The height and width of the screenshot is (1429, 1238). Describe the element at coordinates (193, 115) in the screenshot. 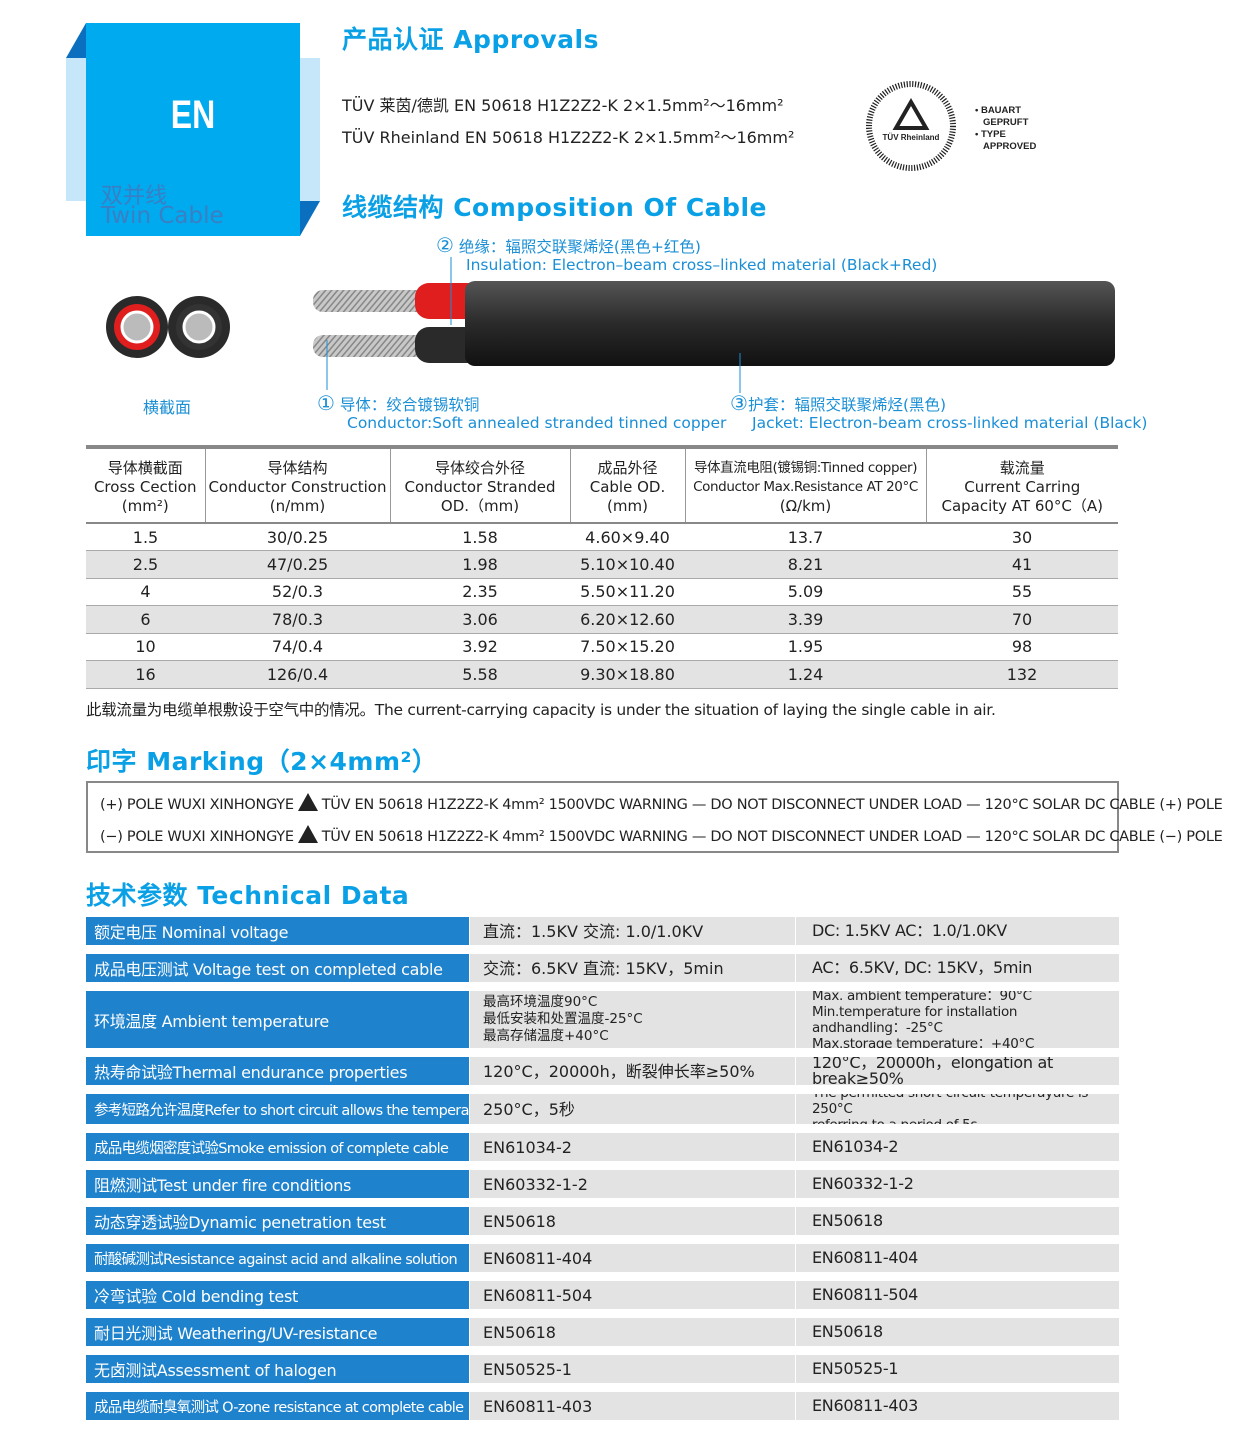

I see `badge-code: EN` at that location.